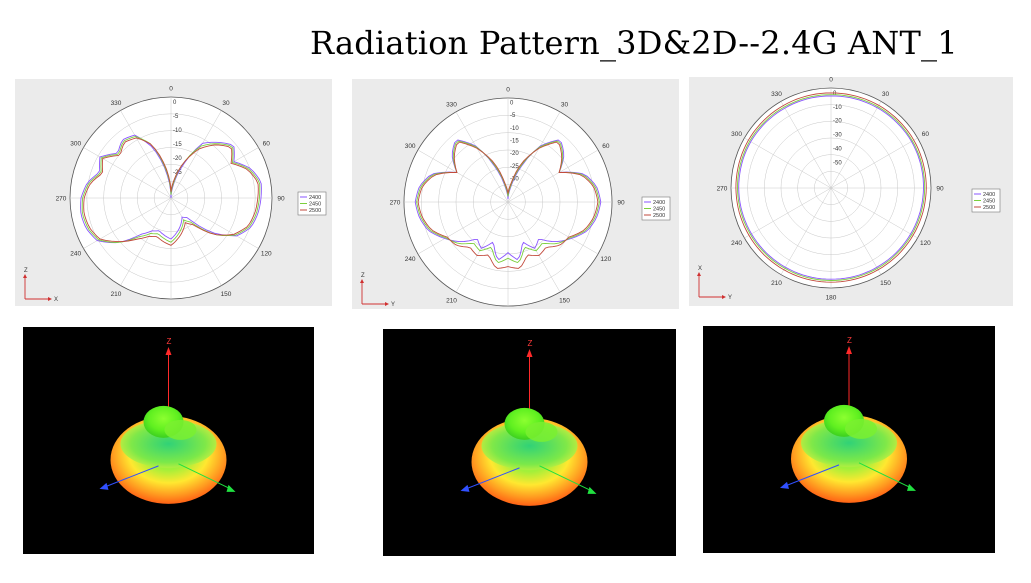 This screenshot has height=583, width=1031. I want to click on series-2400-line, so click(171, 189).